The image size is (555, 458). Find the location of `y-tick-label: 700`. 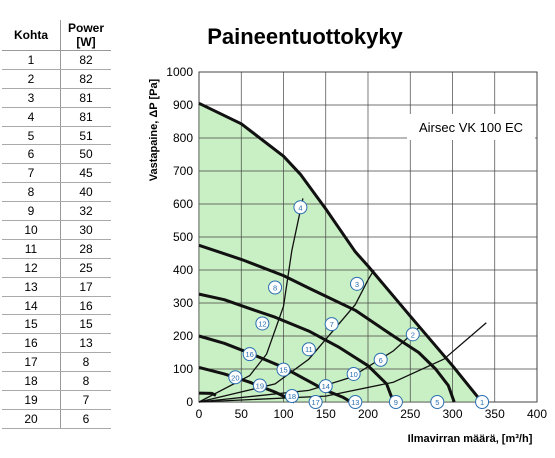

y-tick-label: 700 is located at coordinates (183, 171).